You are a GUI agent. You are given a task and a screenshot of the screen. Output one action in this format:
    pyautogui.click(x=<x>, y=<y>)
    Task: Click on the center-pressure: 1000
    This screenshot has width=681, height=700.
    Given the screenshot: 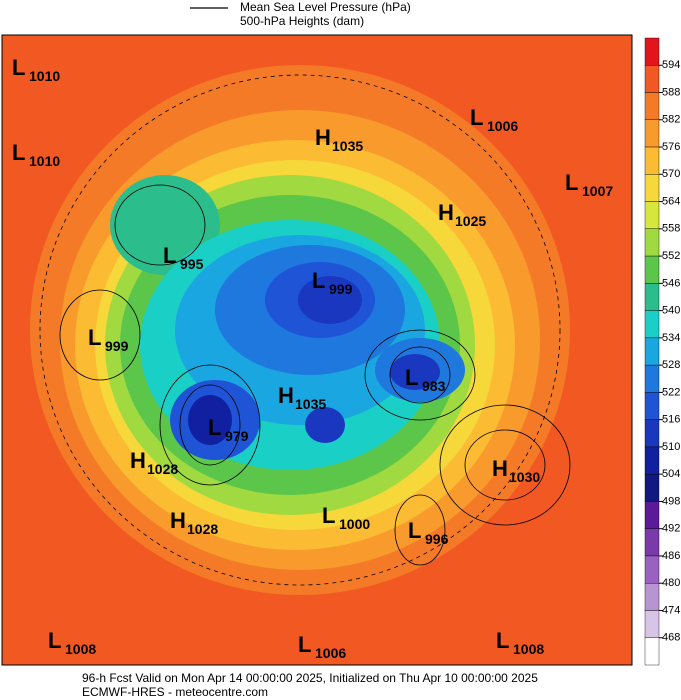 What is the action you would take?
    pyautogui.click(x=354, y=524)
    